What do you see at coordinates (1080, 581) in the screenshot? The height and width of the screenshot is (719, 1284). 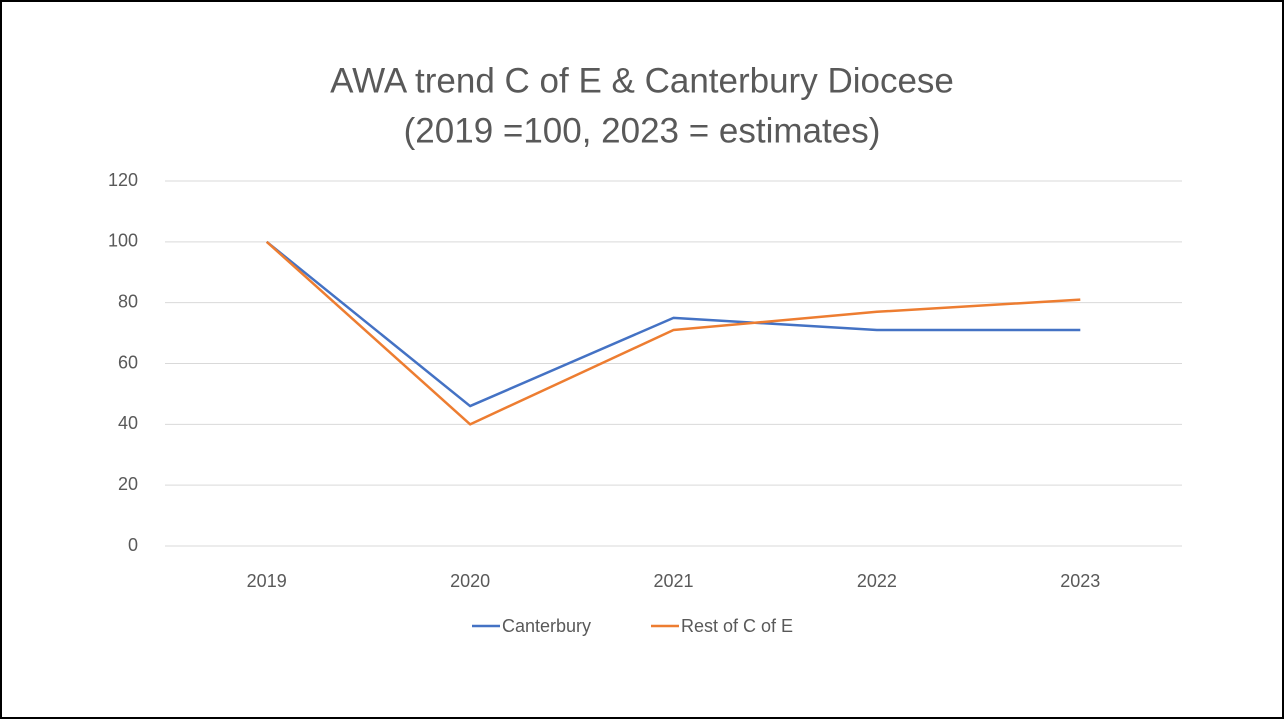 I see `x-tick-label: 2023` at bounding box center [1080, 581].